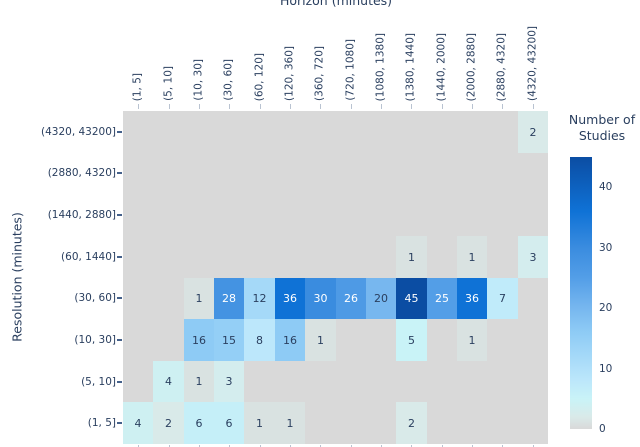  Describe the element at coordinates (606, 187) in the screenshot. I see `colorbar-tick-label: 40` at that location.